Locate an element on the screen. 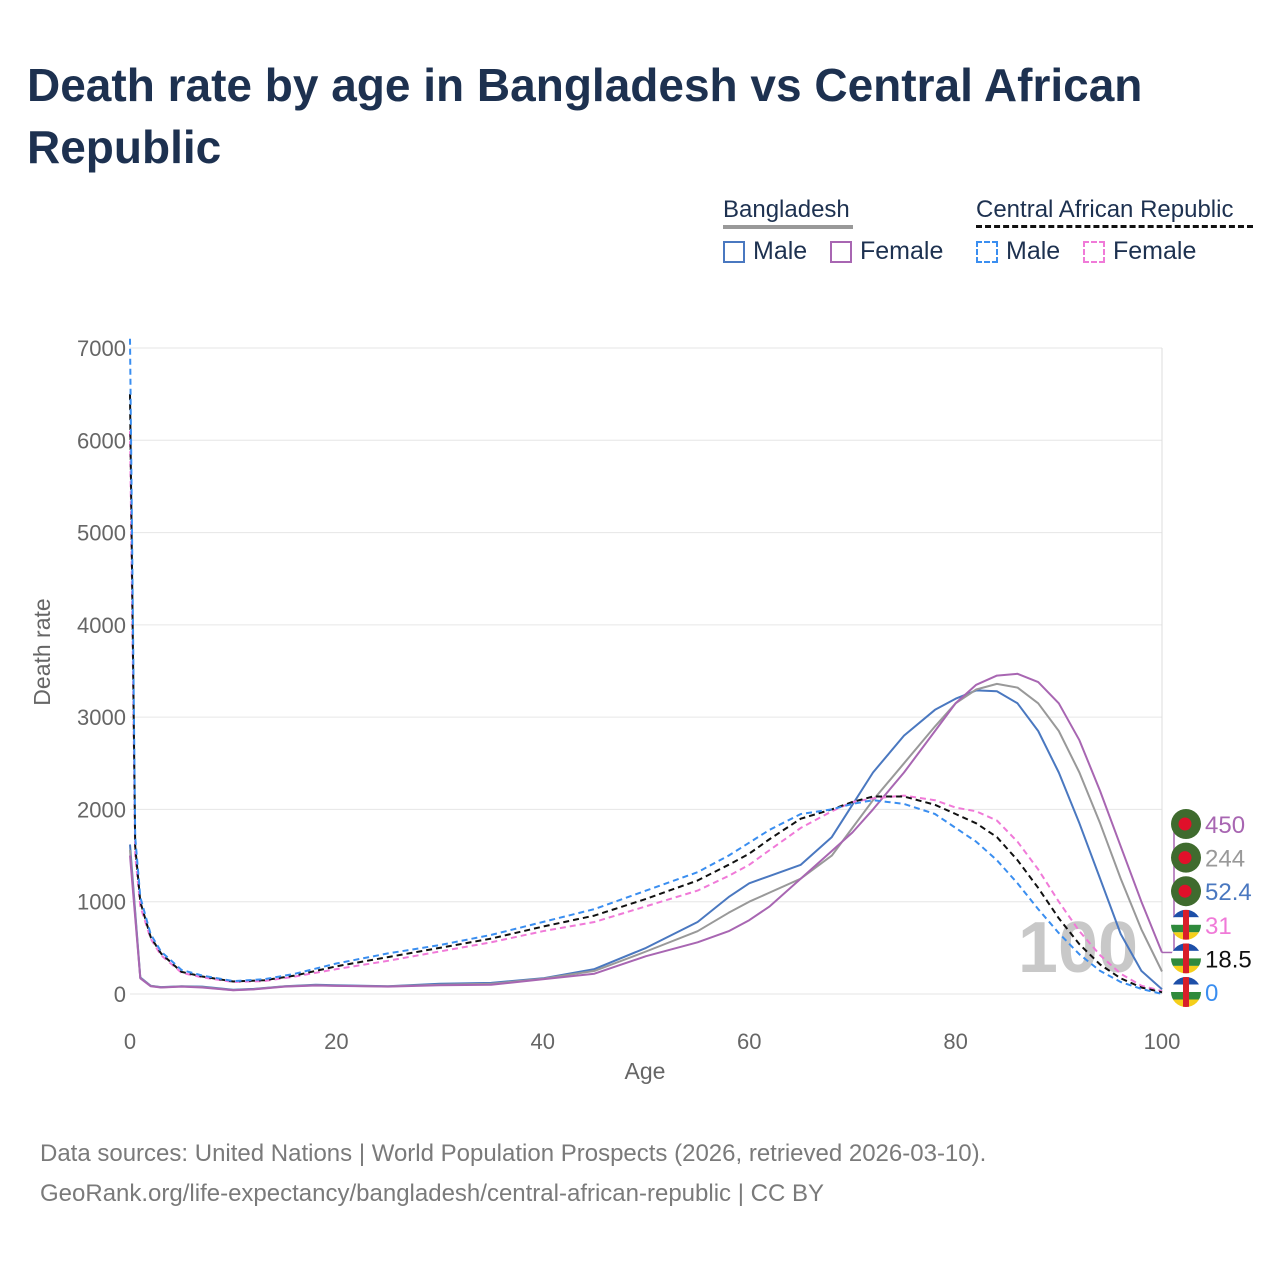 The height and width of the screenshot is (1280, 1280). y-tick-label: 4000 is located at coordinates (101, 625).